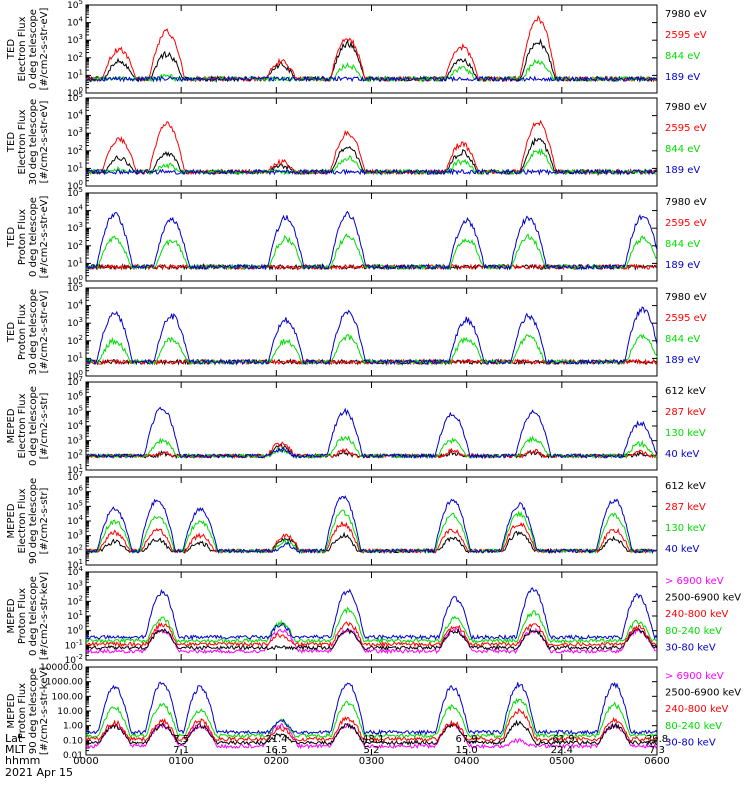 The image size is (750, 800). What do you see at coordinates (682, 454) in the screenshot?
I see `legend-4: 40 keV` at bounding box center [682, 454].